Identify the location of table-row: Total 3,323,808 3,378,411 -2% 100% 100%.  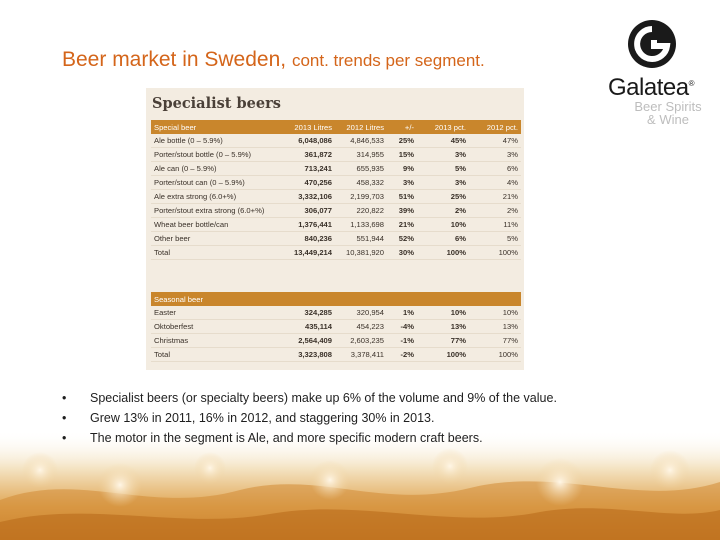
(336, 354).